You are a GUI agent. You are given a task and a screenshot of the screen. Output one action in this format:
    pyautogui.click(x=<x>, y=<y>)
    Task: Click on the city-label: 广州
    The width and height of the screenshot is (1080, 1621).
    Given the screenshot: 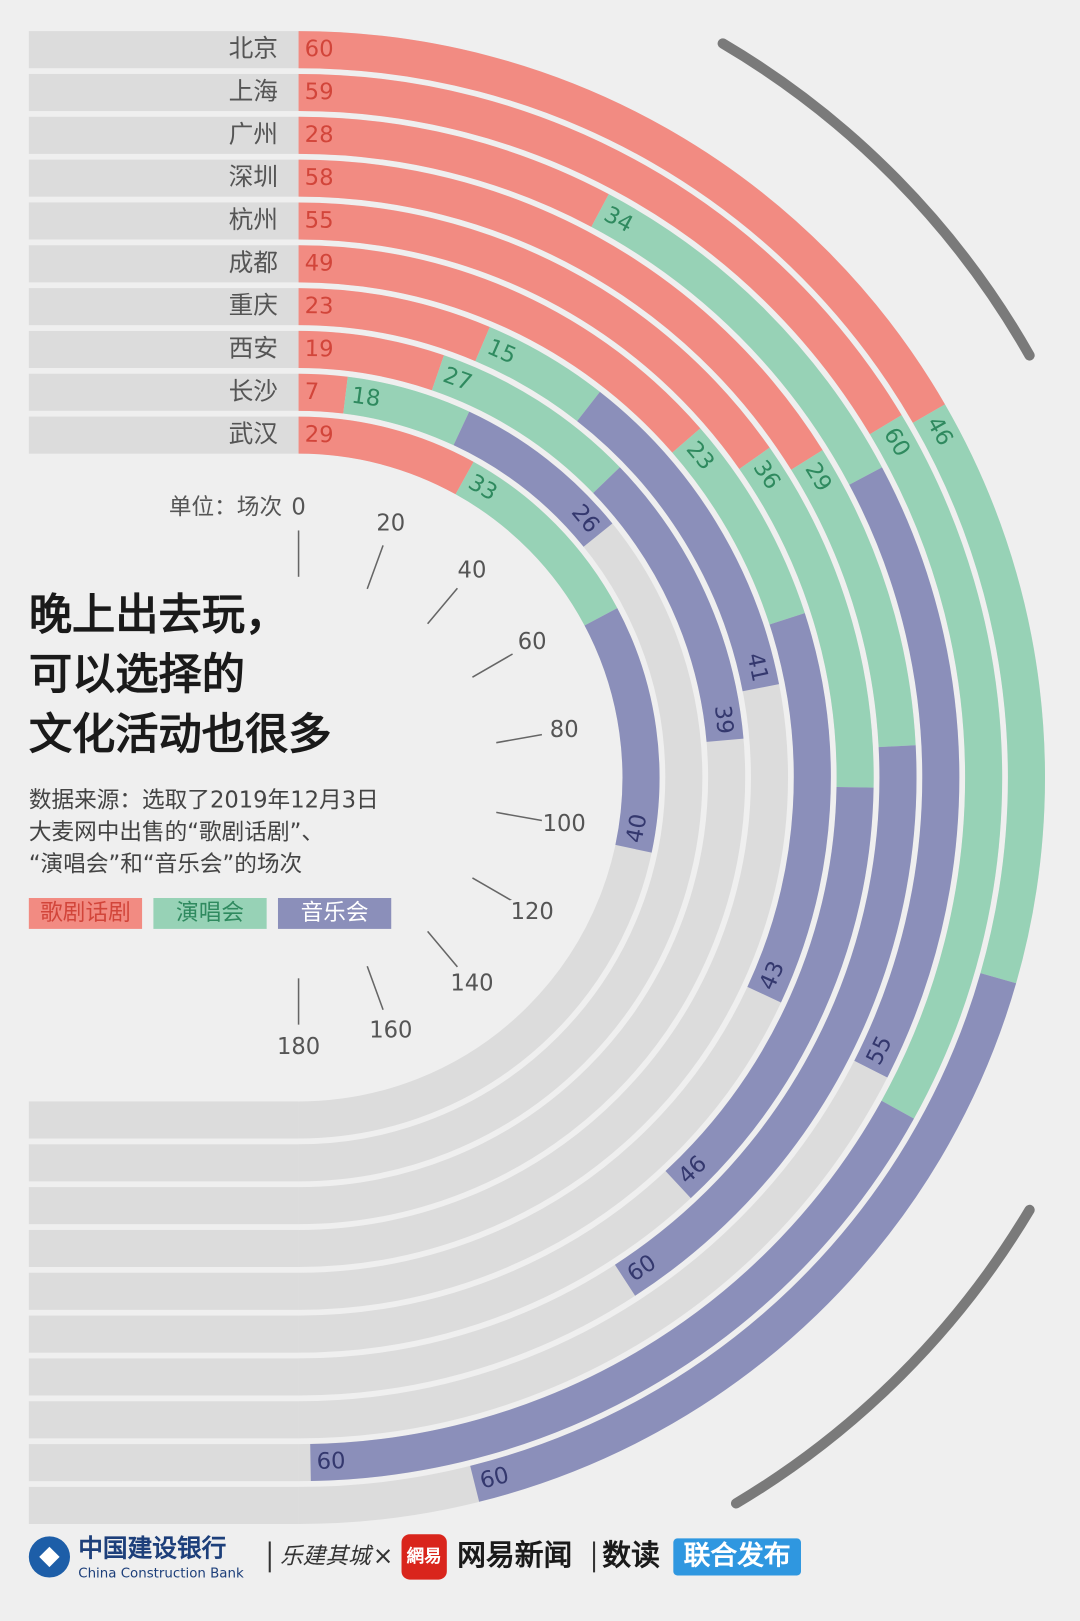 What is the action you would take?
    pyautogui.click(x=253, y=133)
    